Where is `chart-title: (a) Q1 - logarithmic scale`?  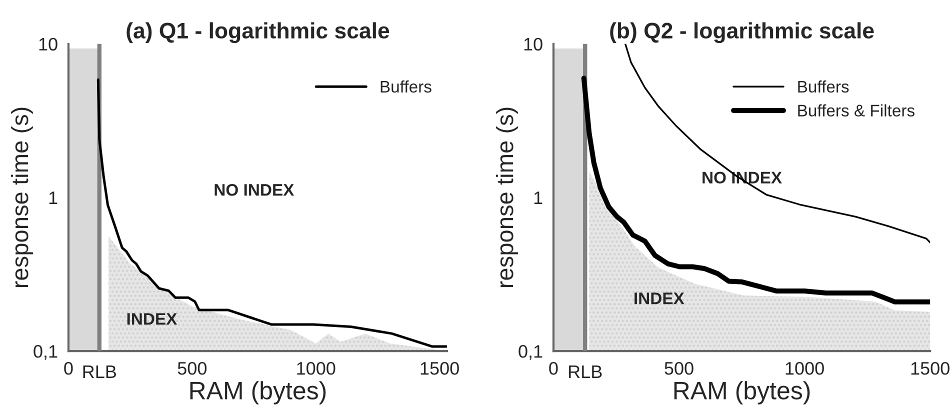 chart-title: (a) Q1 - logarithmic scale is located at coordinates (258, 33).